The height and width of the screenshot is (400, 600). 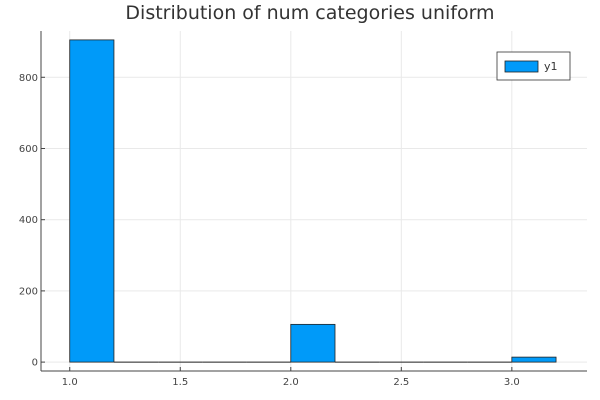 I want to click on legend-label-y1: y1, so click(x=551, y=66).